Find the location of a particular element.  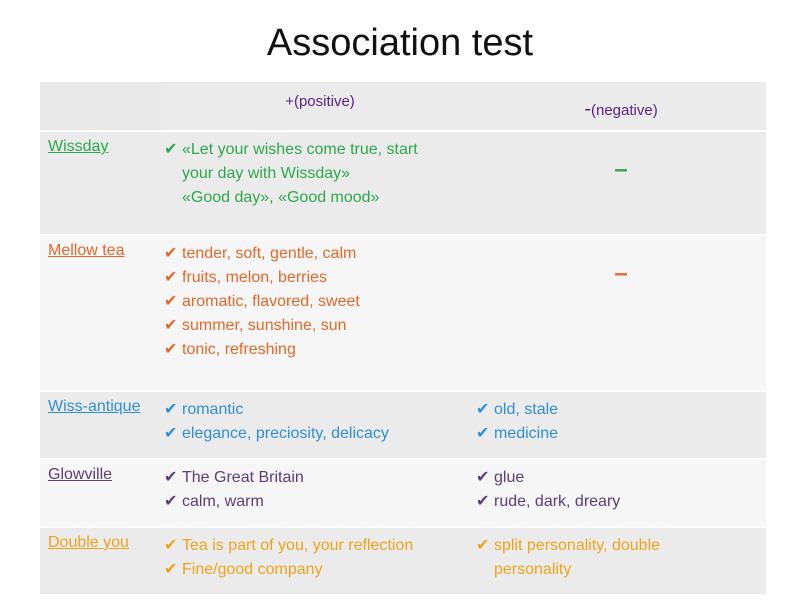

header-positive: +(positive) is located at coordinates (320, 107).